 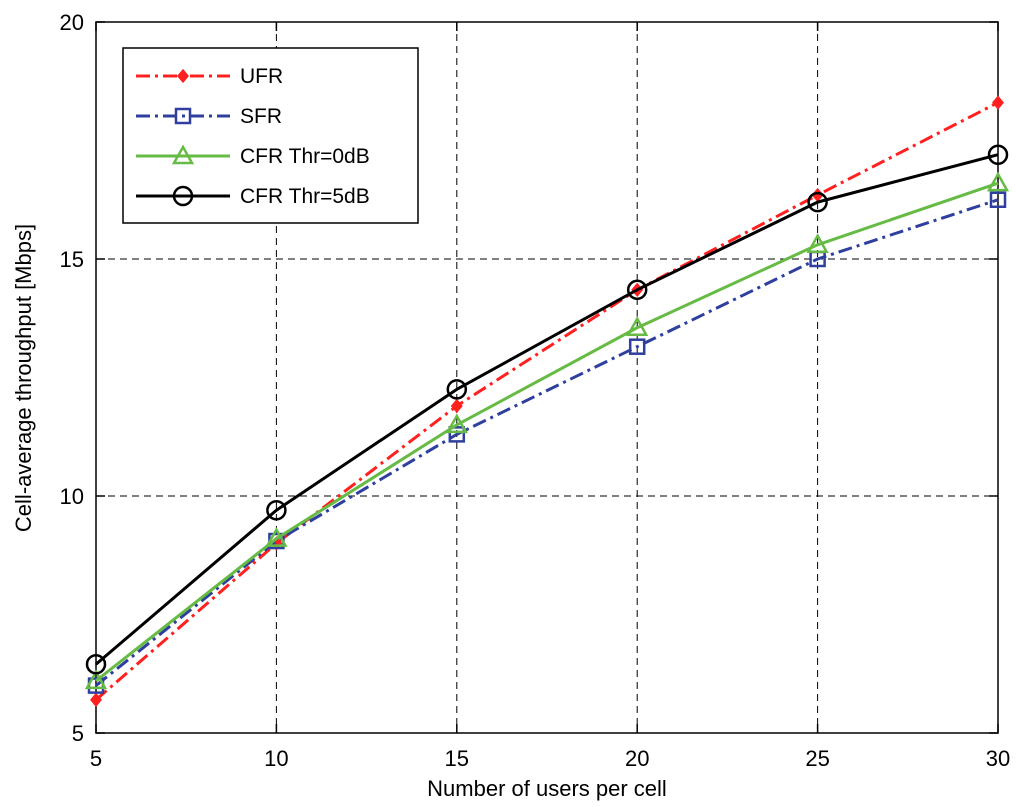 I want to click on legend-item-cfr-thr-5db: CFR Thr=5dB, so click(x=253, y=196).